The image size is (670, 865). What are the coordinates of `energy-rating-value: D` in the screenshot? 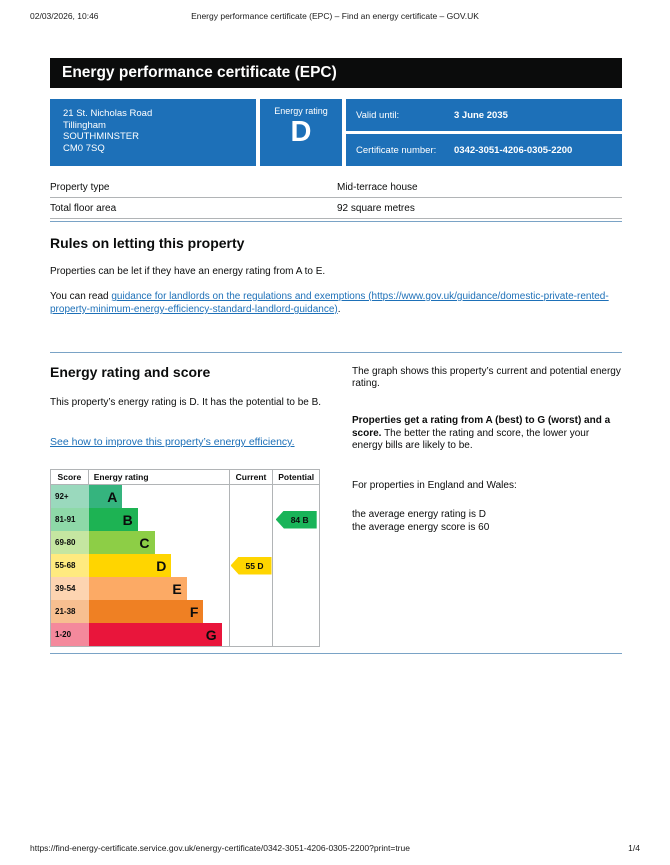 It's located at (301, 132).